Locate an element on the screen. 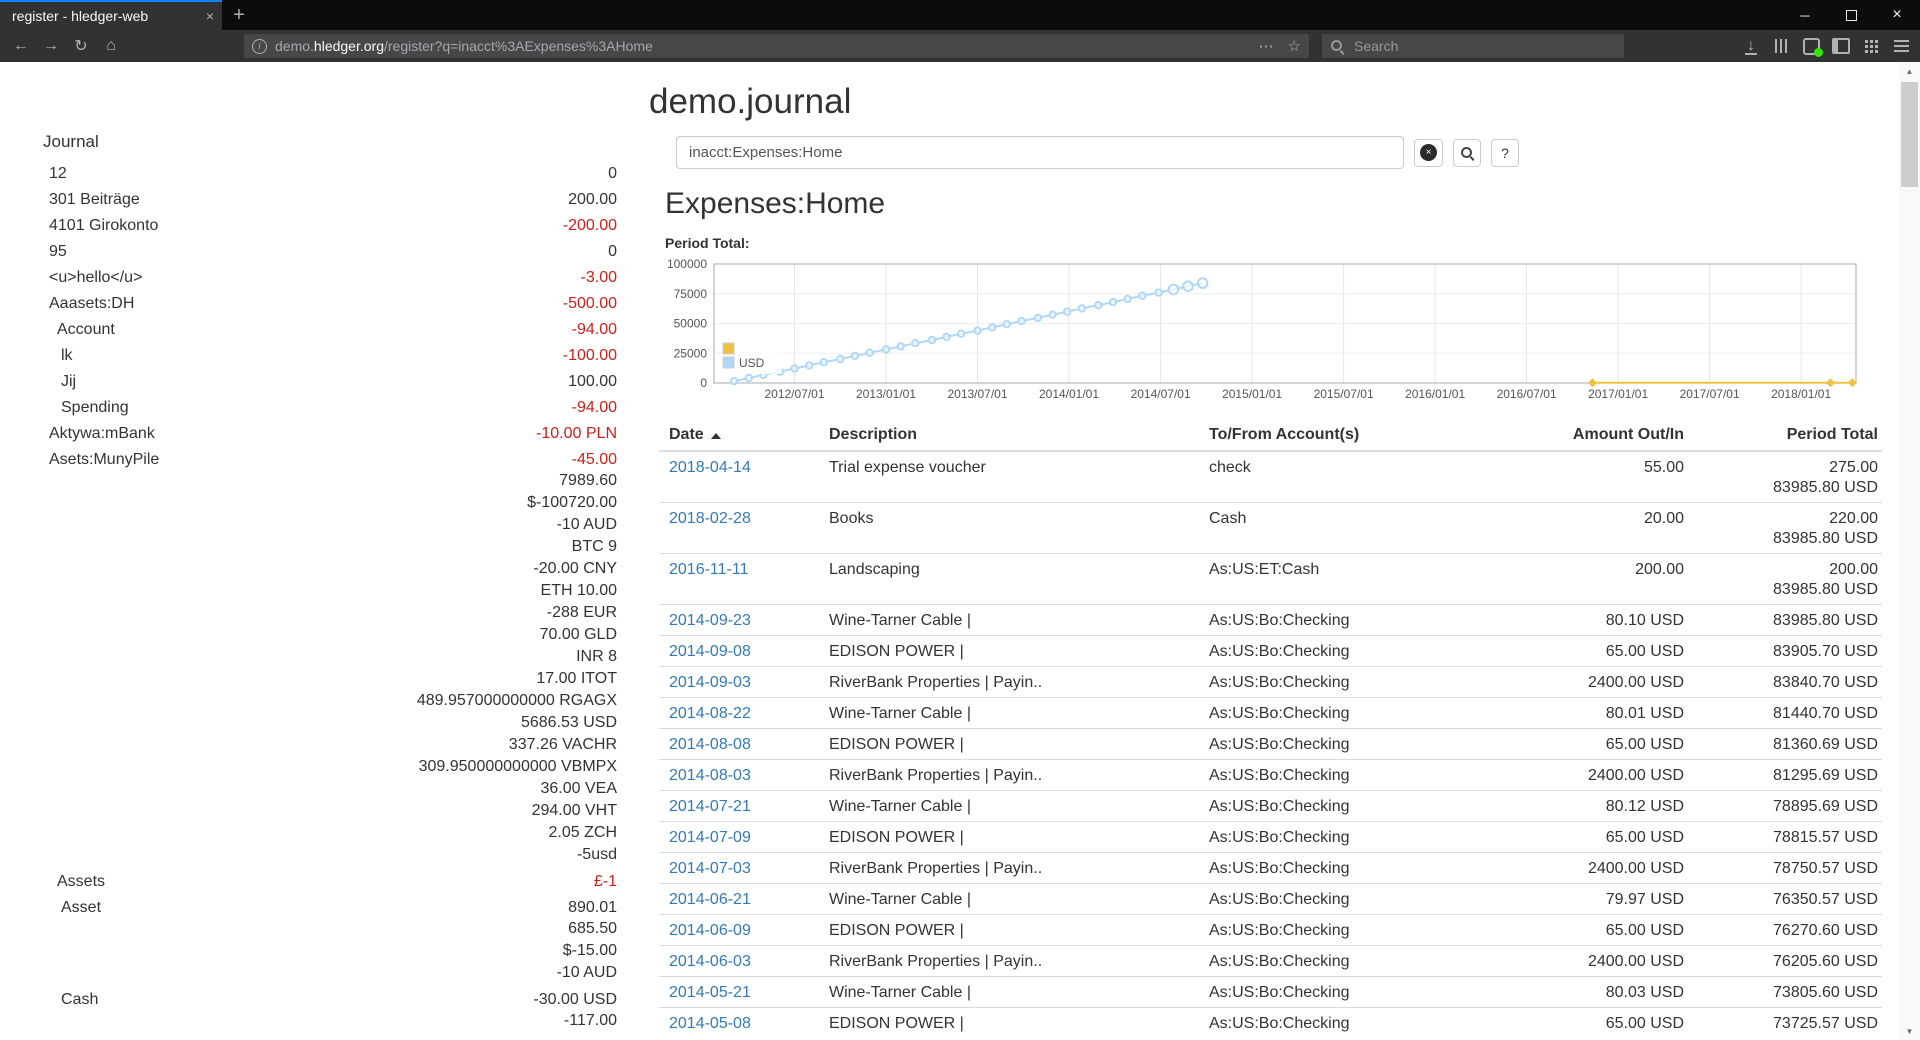  balance-amount: 294.00 VHT is located at coordinates (574, 810).